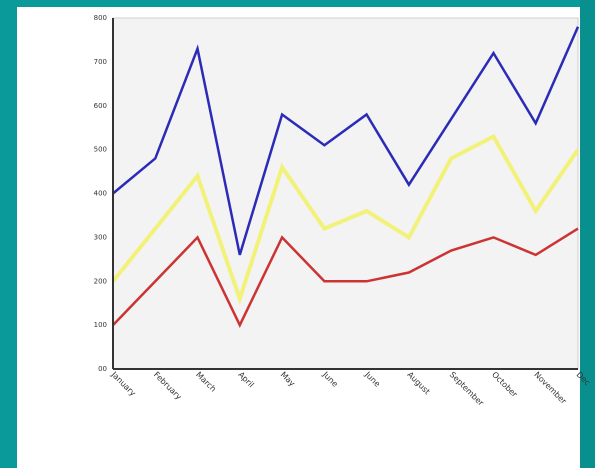 The height and width of the screenshot is (468, 595). Describe the element at coordinates (550, 388) in the screenshot. I see `x-tick-label: November` at that location.